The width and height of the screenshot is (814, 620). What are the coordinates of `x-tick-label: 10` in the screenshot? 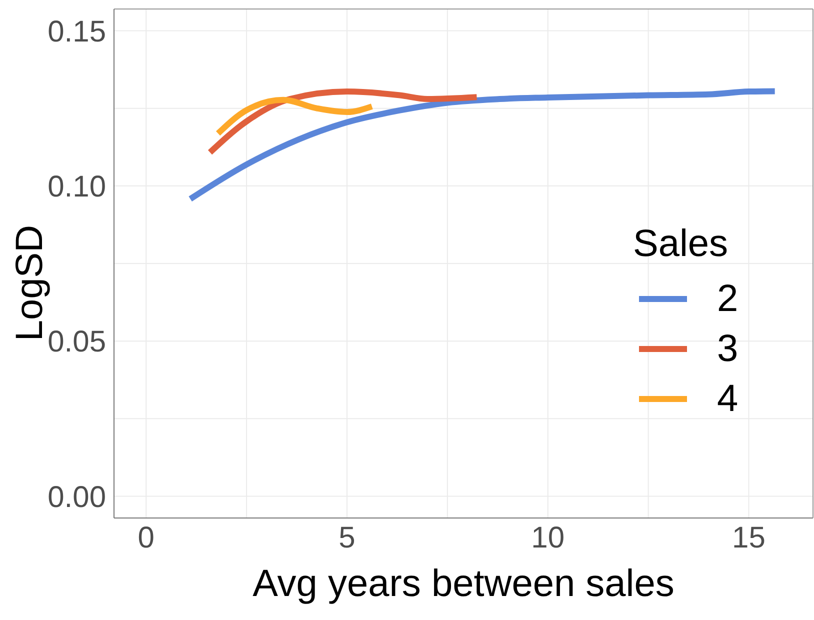 It's located at (548, 537).